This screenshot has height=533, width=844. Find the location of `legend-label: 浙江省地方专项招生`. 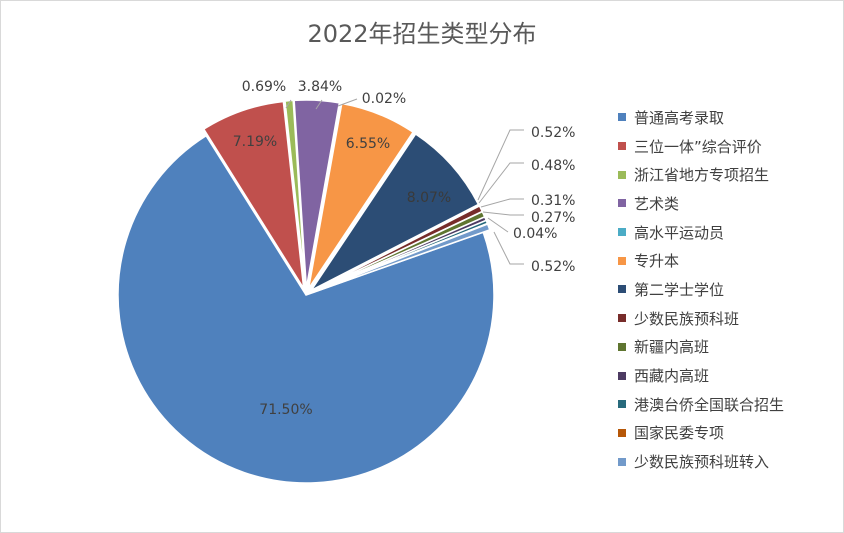

legend-label: 浙江省地方专项招生 is located at coordinates (702, 175).